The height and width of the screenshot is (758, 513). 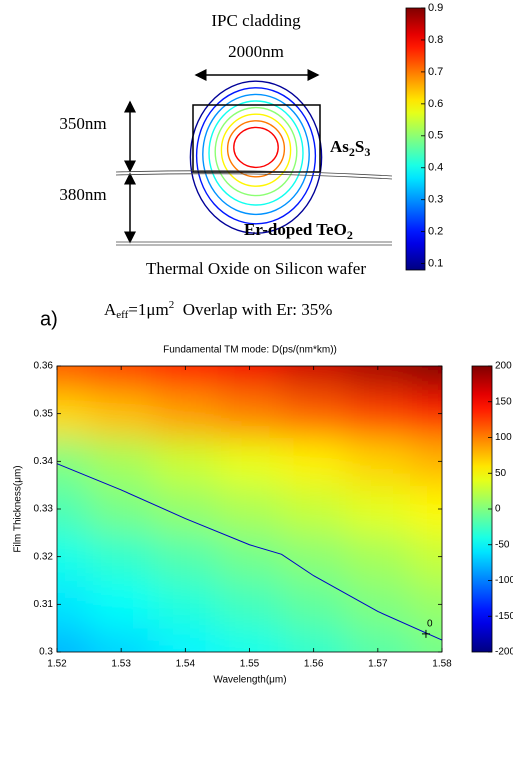 I want to click on cladding-label: IPC cladding, so click(x=256, y=20).